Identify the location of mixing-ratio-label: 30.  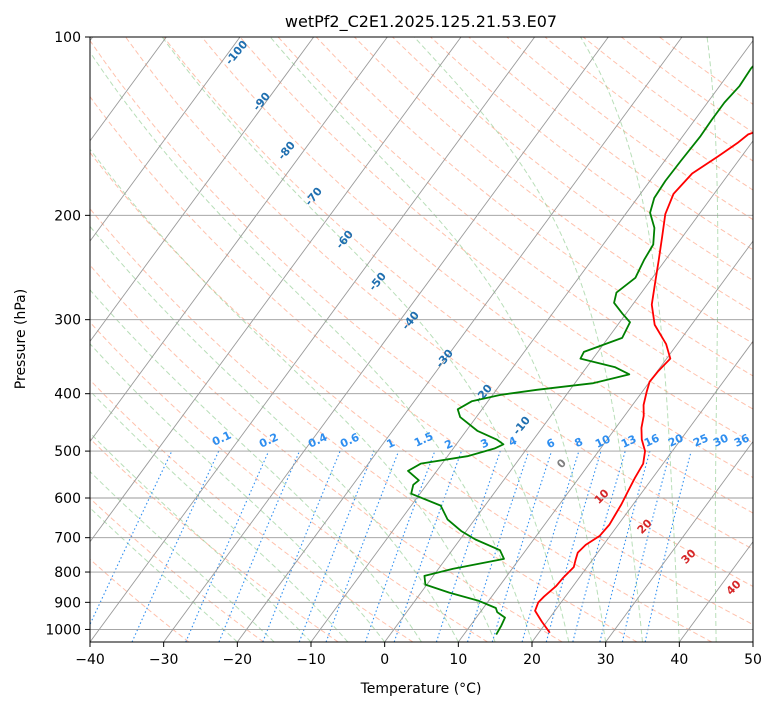
(721, 440).